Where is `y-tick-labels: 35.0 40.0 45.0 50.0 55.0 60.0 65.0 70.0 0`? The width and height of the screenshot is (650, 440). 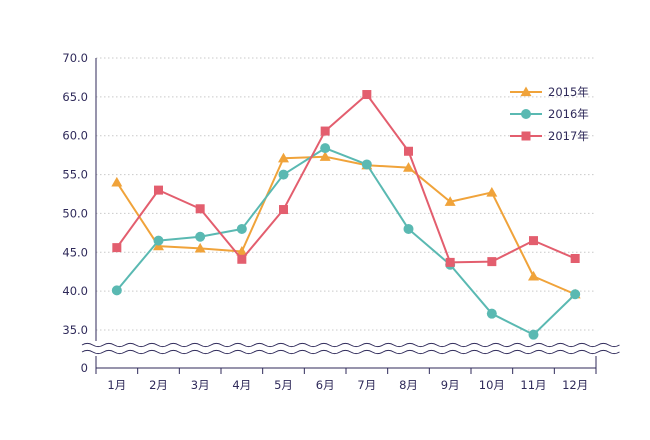 y-tick-labels: 35.0 40.0 45.0 50.0 55.0 60.0 65.0 70.0 0 is located at coordinates (75, 213).